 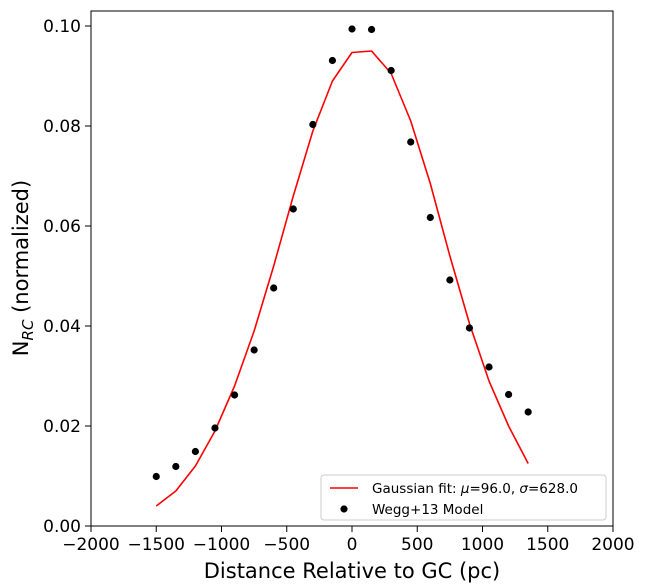 I want to click on legend-box, so click(x=463, y=497).